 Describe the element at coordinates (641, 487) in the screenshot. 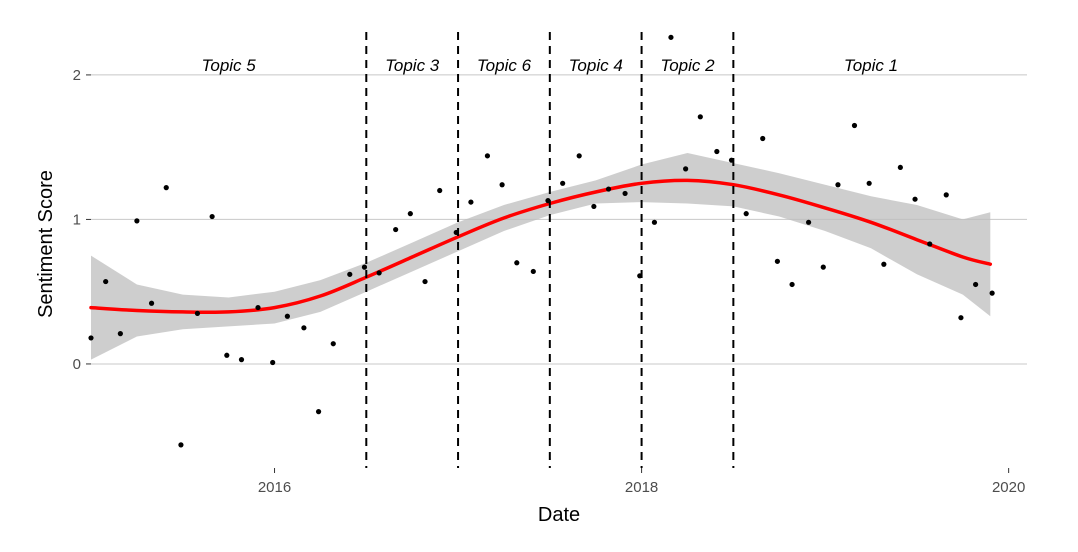

I see `x-tick-label: 2018` at that location.